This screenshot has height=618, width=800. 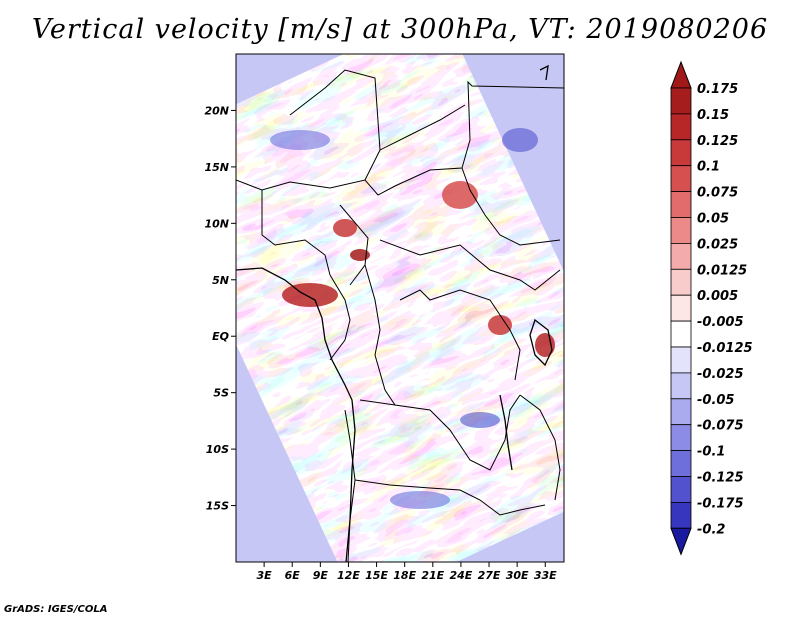 What do you see at coordinates (722, 270) in the screenshot?
I see `colorbar-label: 0.0125` at bounding box center [722, 270].